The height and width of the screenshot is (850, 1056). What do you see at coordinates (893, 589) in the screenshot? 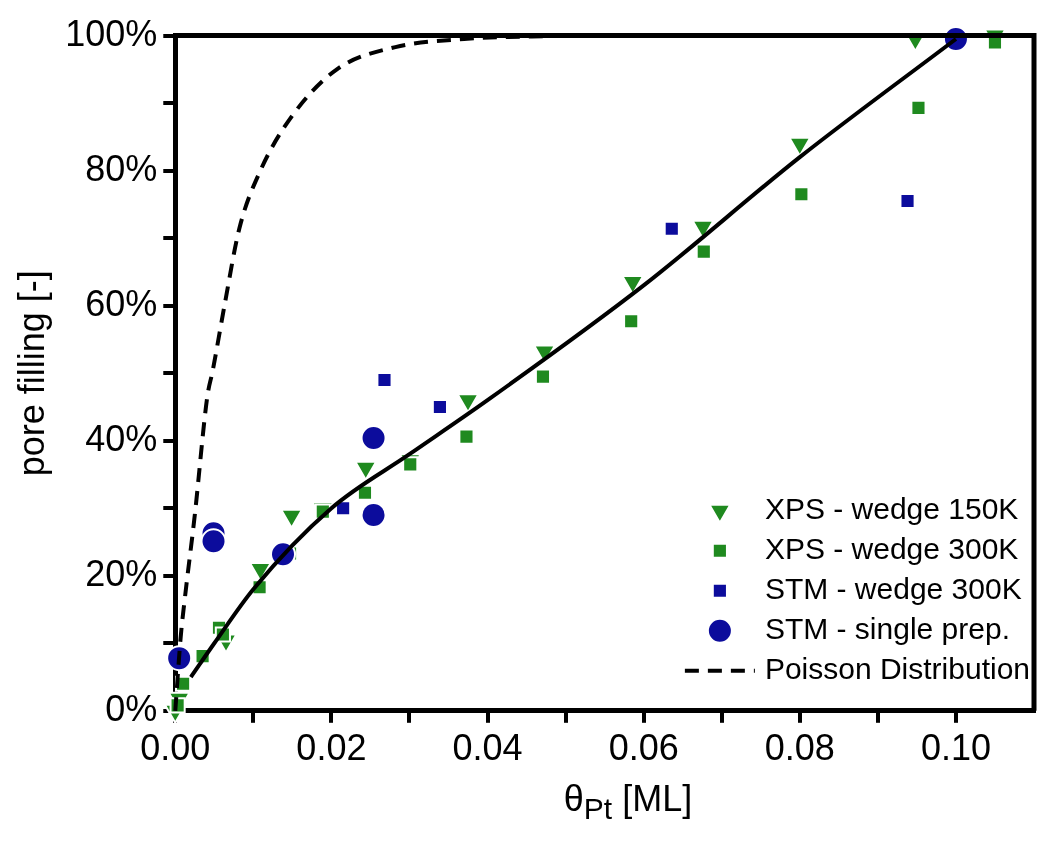
I see `legend-label: STM - wedge 300K` at bounding box center [893, 589].